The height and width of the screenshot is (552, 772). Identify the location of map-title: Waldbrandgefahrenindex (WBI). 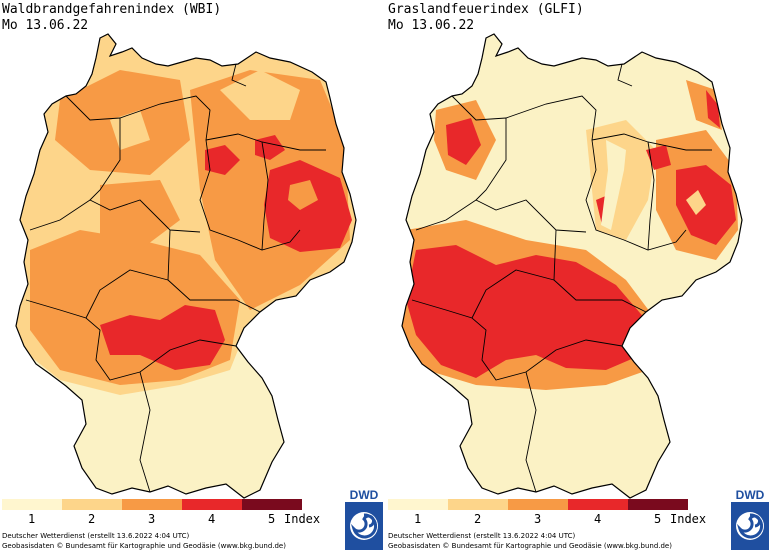
(112, 9).